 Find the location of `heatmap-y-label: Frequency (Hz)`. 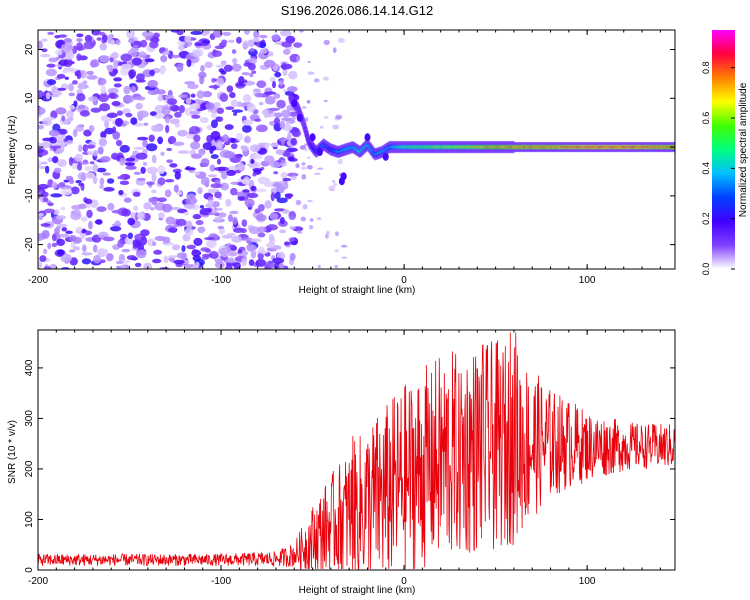

heatmap-y-label: Frequency (Hz) is located at coordinates (12, 150).